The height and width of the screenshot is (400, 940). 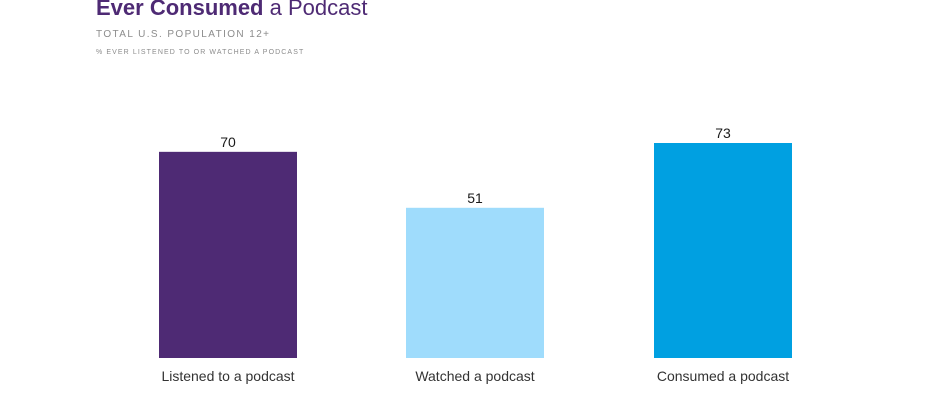 What do you see at coordinates (318, 10) in the screenshot?
I see `title-rest: a Podcast` at bounding box center [318, 10].